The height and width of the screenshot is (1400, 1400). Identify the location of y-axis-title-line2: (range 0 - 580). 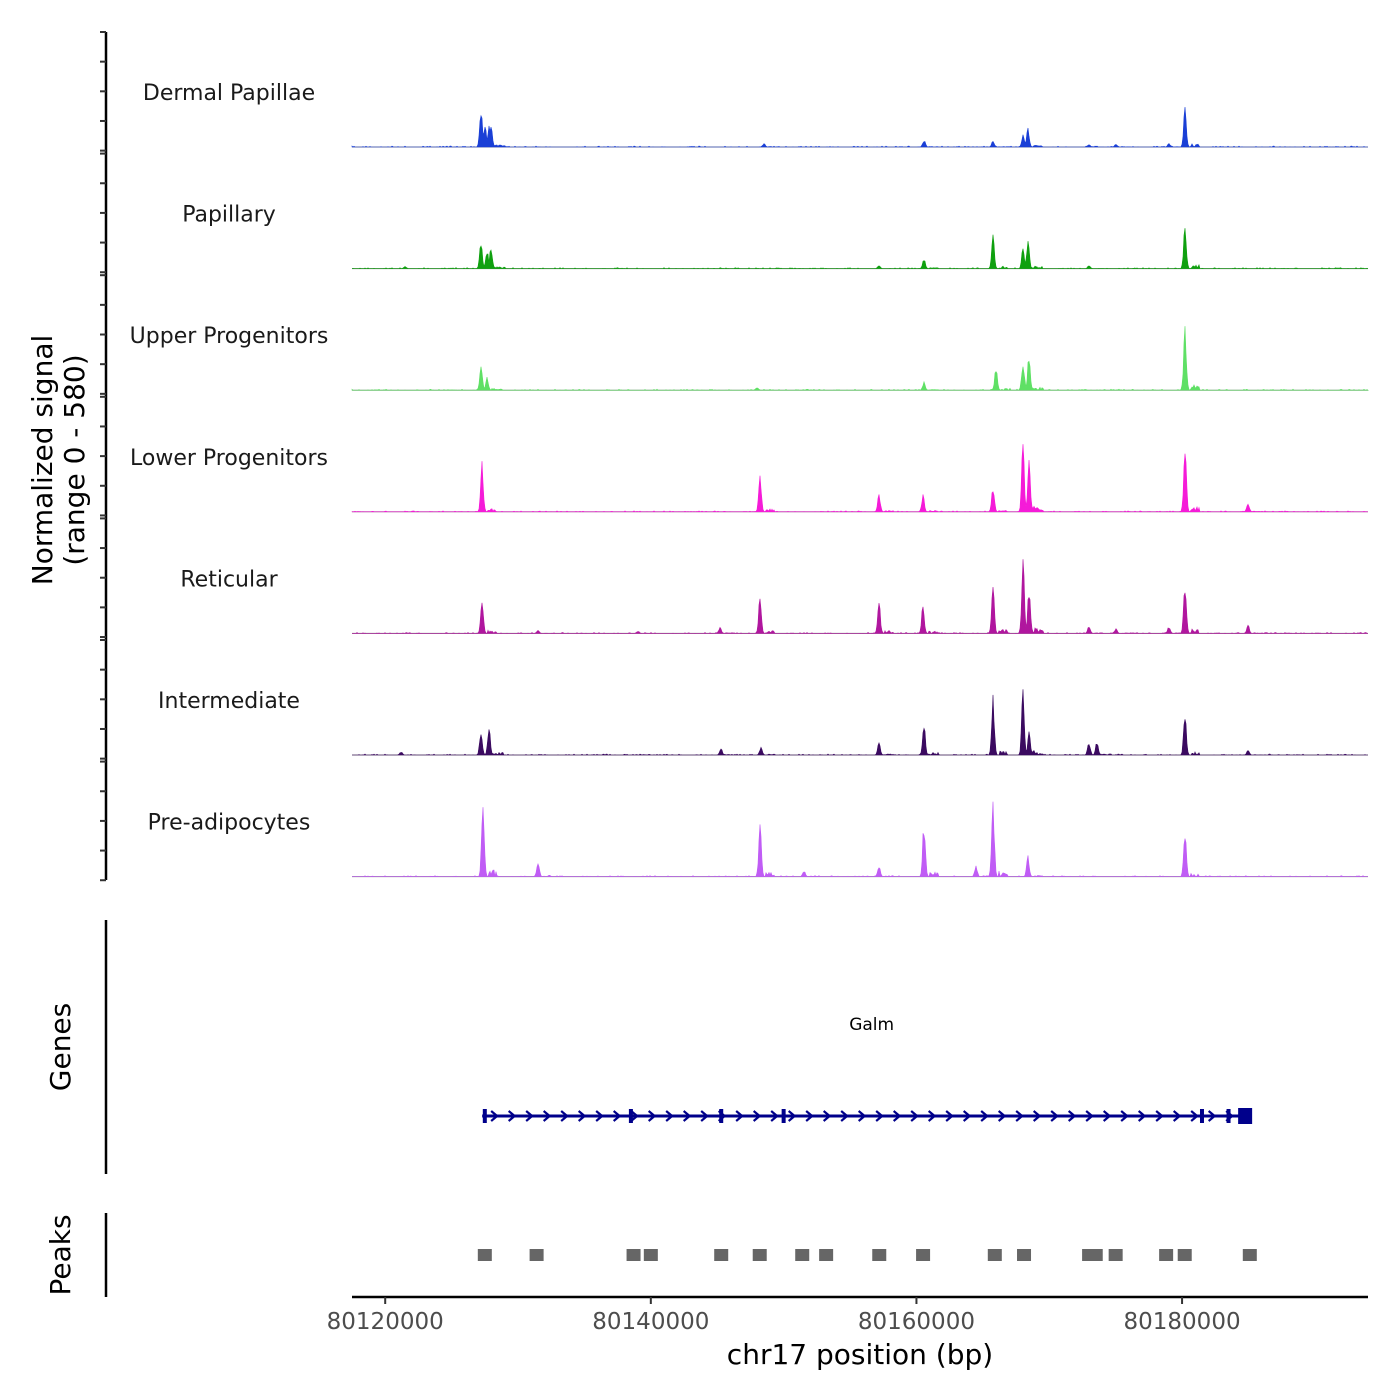
(74, 459).